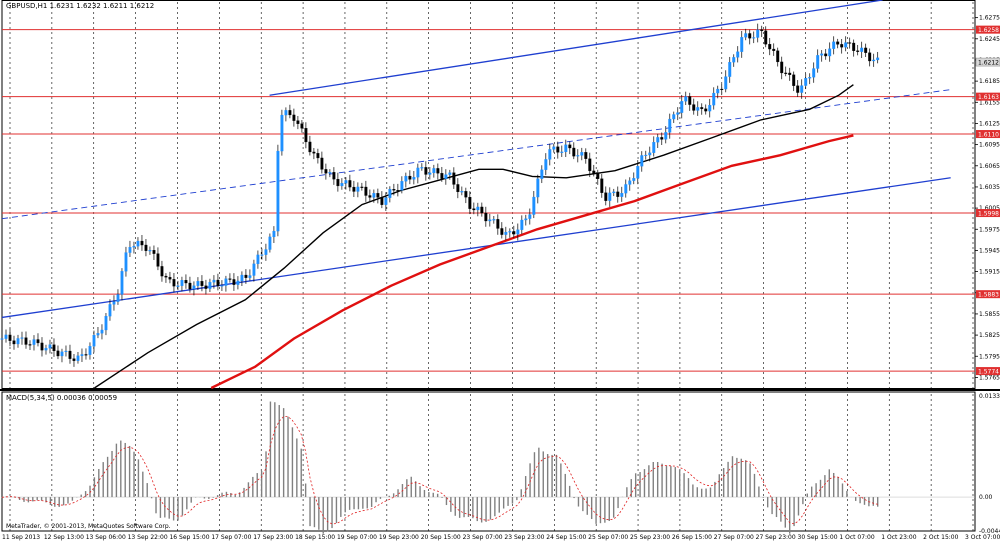 The image size is (1000, 541). What do you see at coordinates (21, 537) in the screenshot?
I see `x-tick-label: 11 Sep 2013` at bounding box center [21, 537].